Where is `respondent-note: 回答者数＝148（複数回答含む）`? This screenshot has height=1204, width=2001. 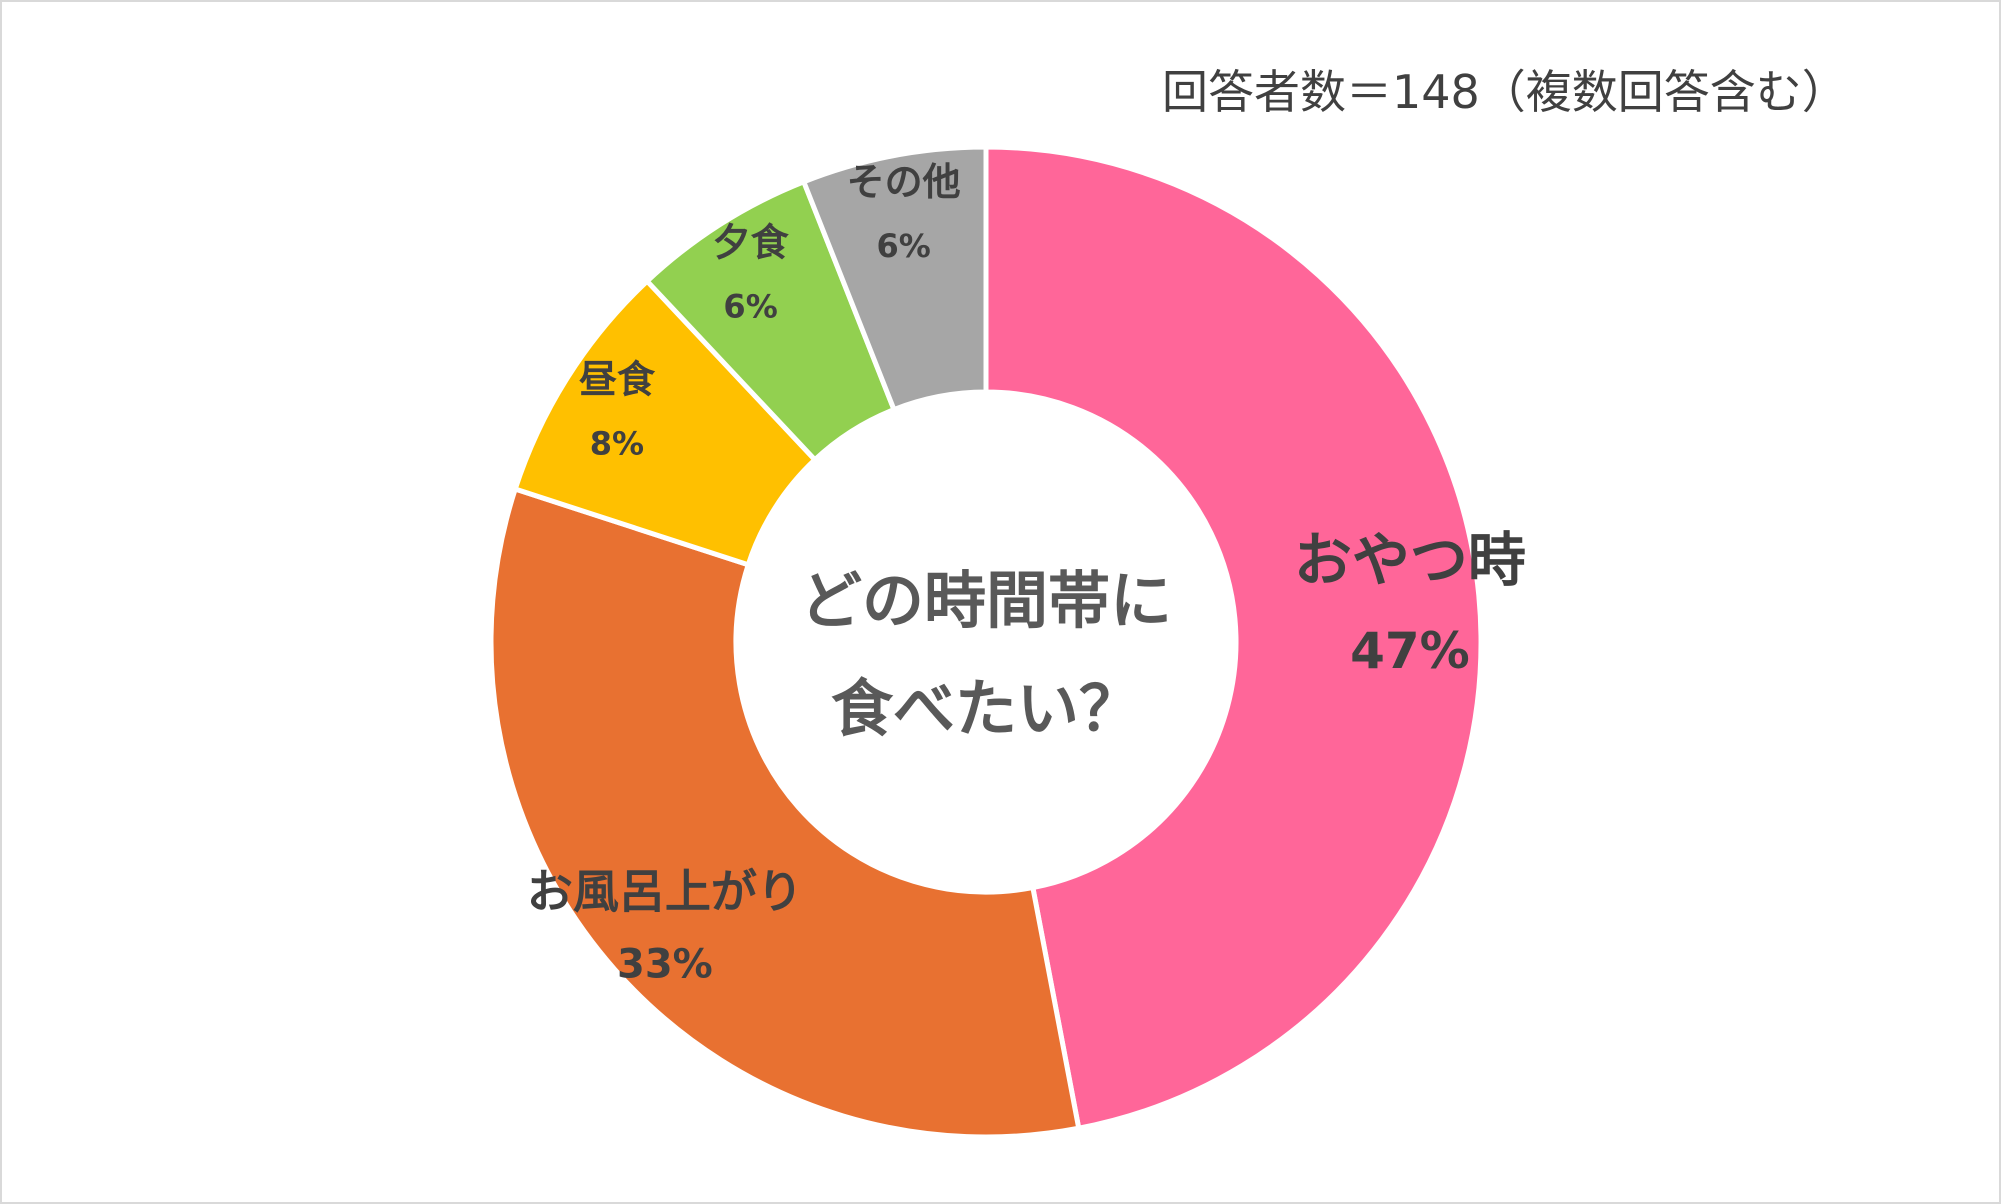 respondent-note: 回答者数＝148（複数回答含む） is located at coordinates (1505, 92).